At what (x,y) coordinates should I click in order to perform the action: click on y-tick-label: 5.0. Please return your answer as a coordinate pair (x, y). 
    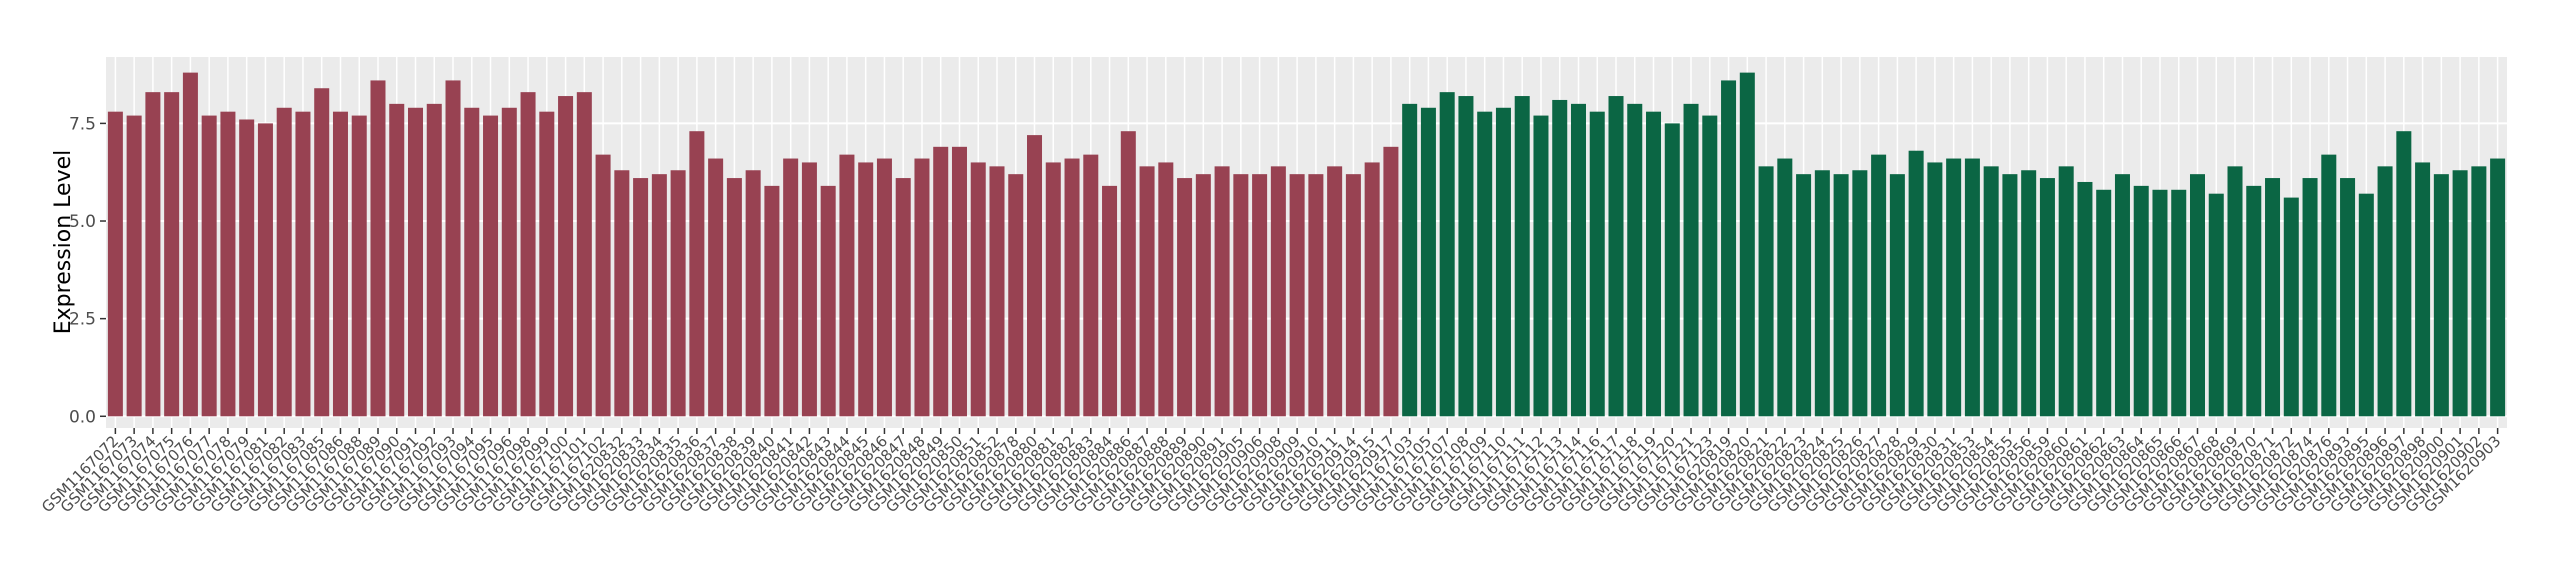
    Looking at the image, I should click on (82, 222).